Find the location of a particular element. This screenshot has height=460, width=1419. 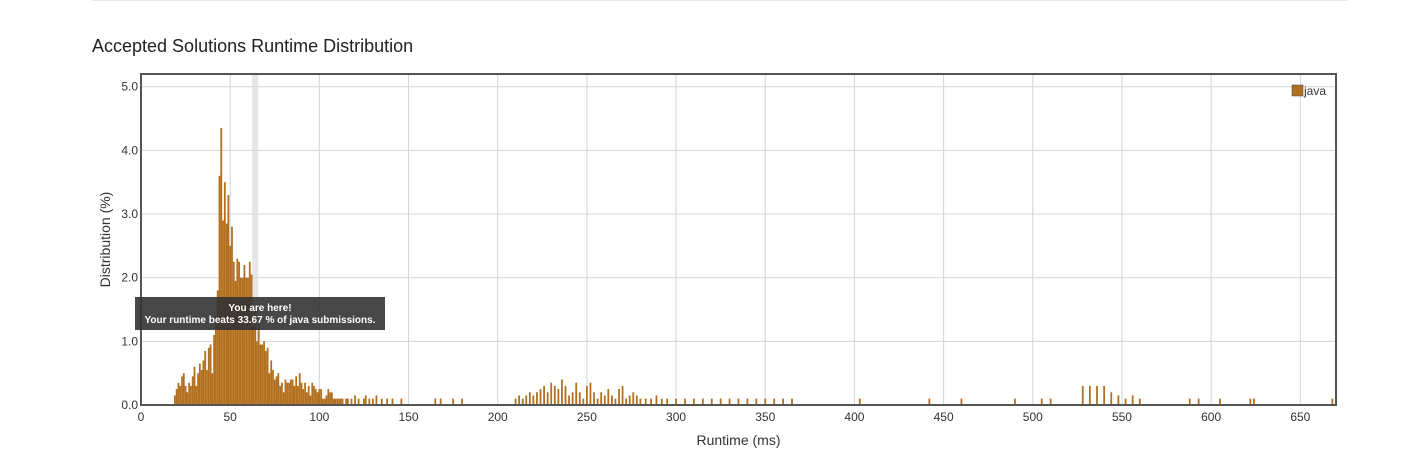

legend: java is located at coordinates (1308, 91).